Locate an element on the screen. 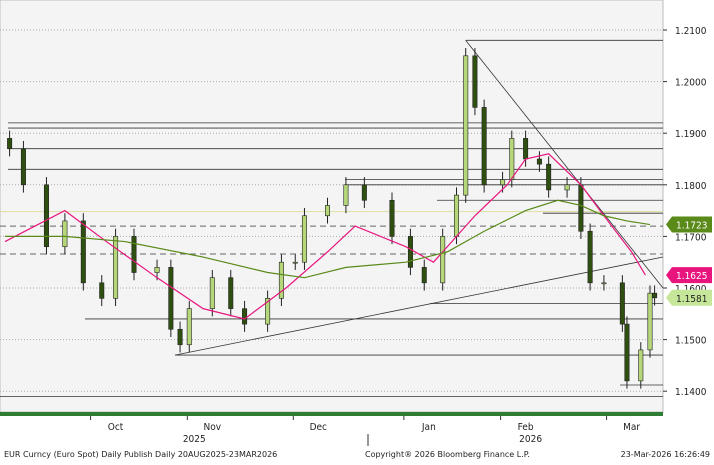 This screenshot has height=465, width=714. year-label: 2025 is located at coordinates (194, 439).